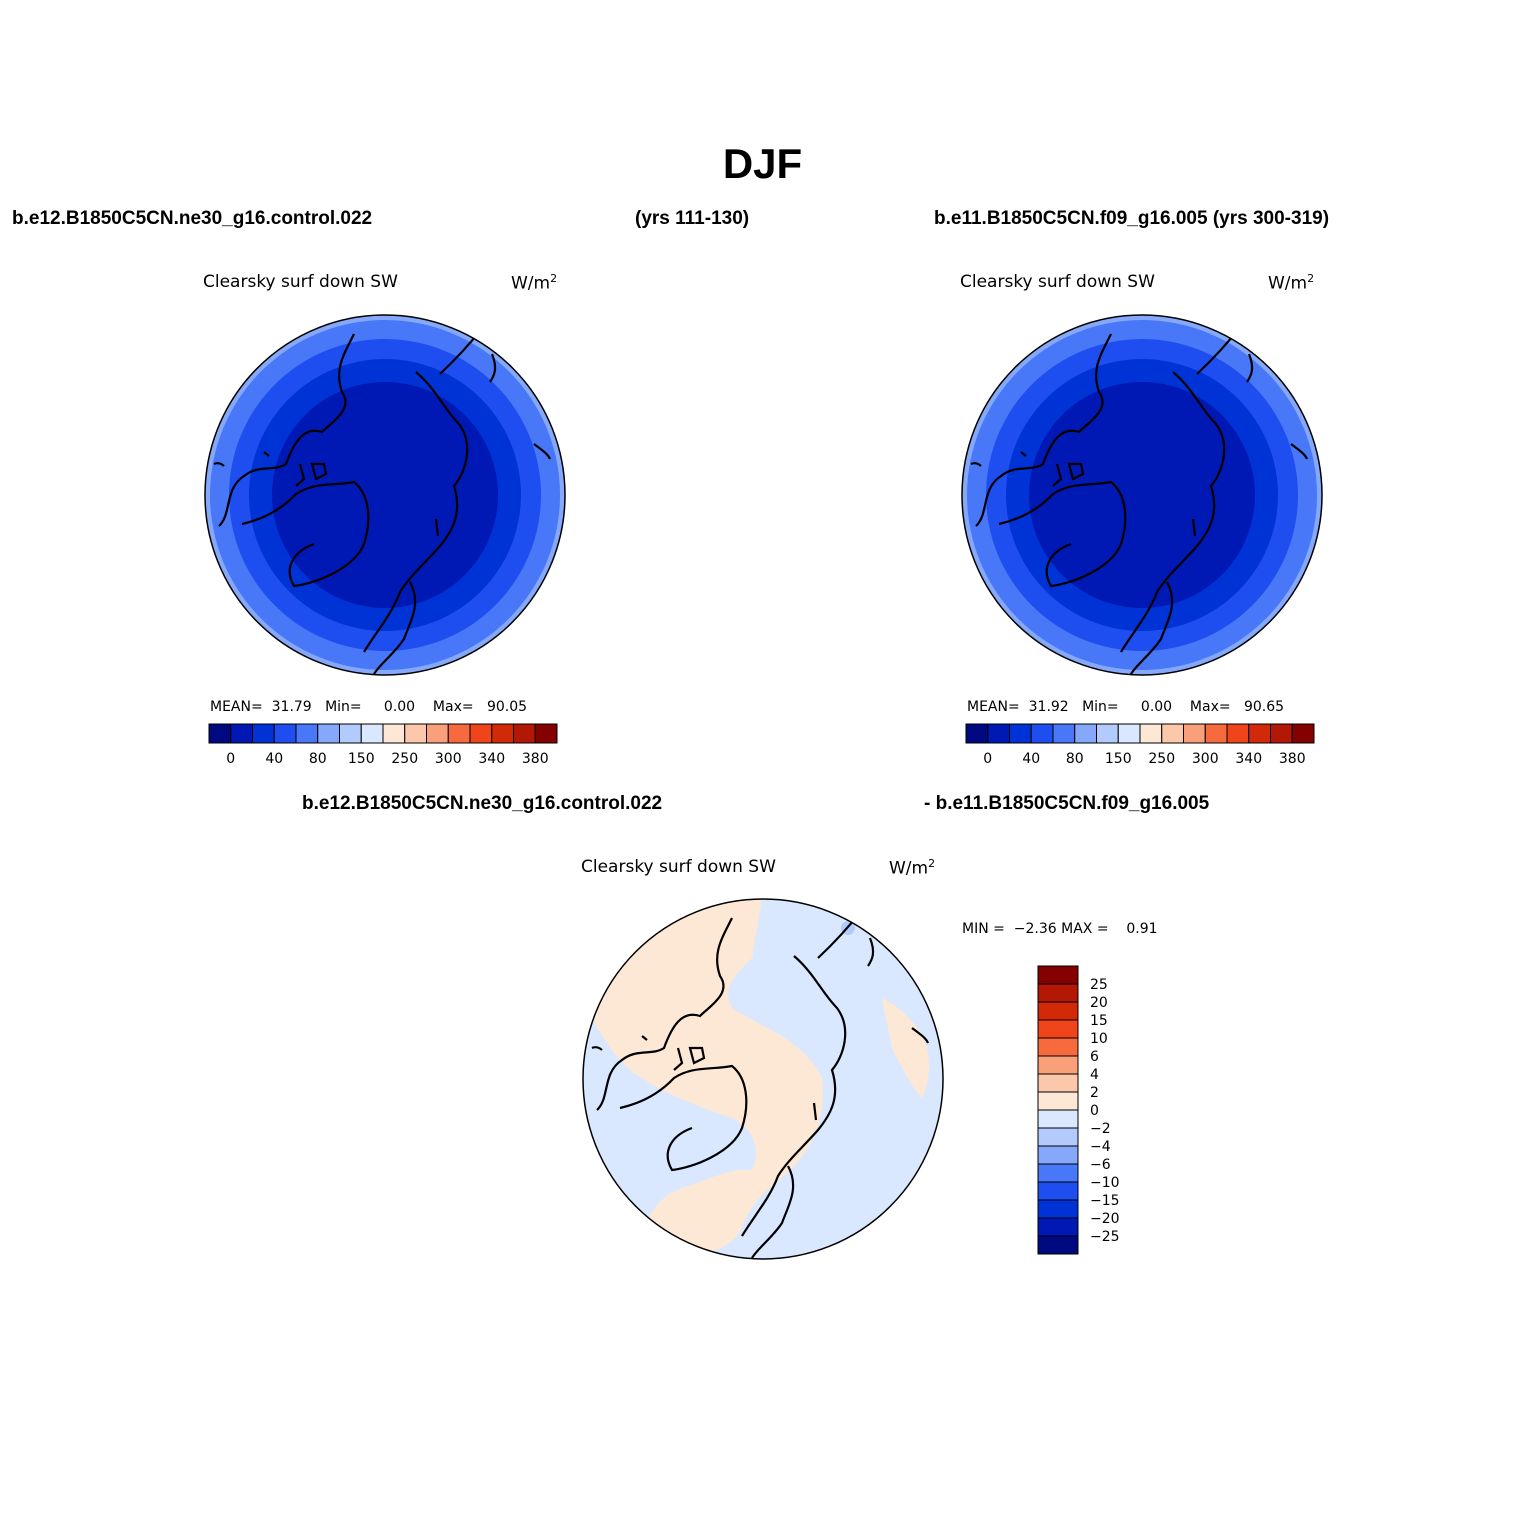 Image resolution: width=1525 pixels, height=1525 pixels. I want to click on panel2-colorbar: 0 40 80 150 250 300 340 380, so click(1140, 745).